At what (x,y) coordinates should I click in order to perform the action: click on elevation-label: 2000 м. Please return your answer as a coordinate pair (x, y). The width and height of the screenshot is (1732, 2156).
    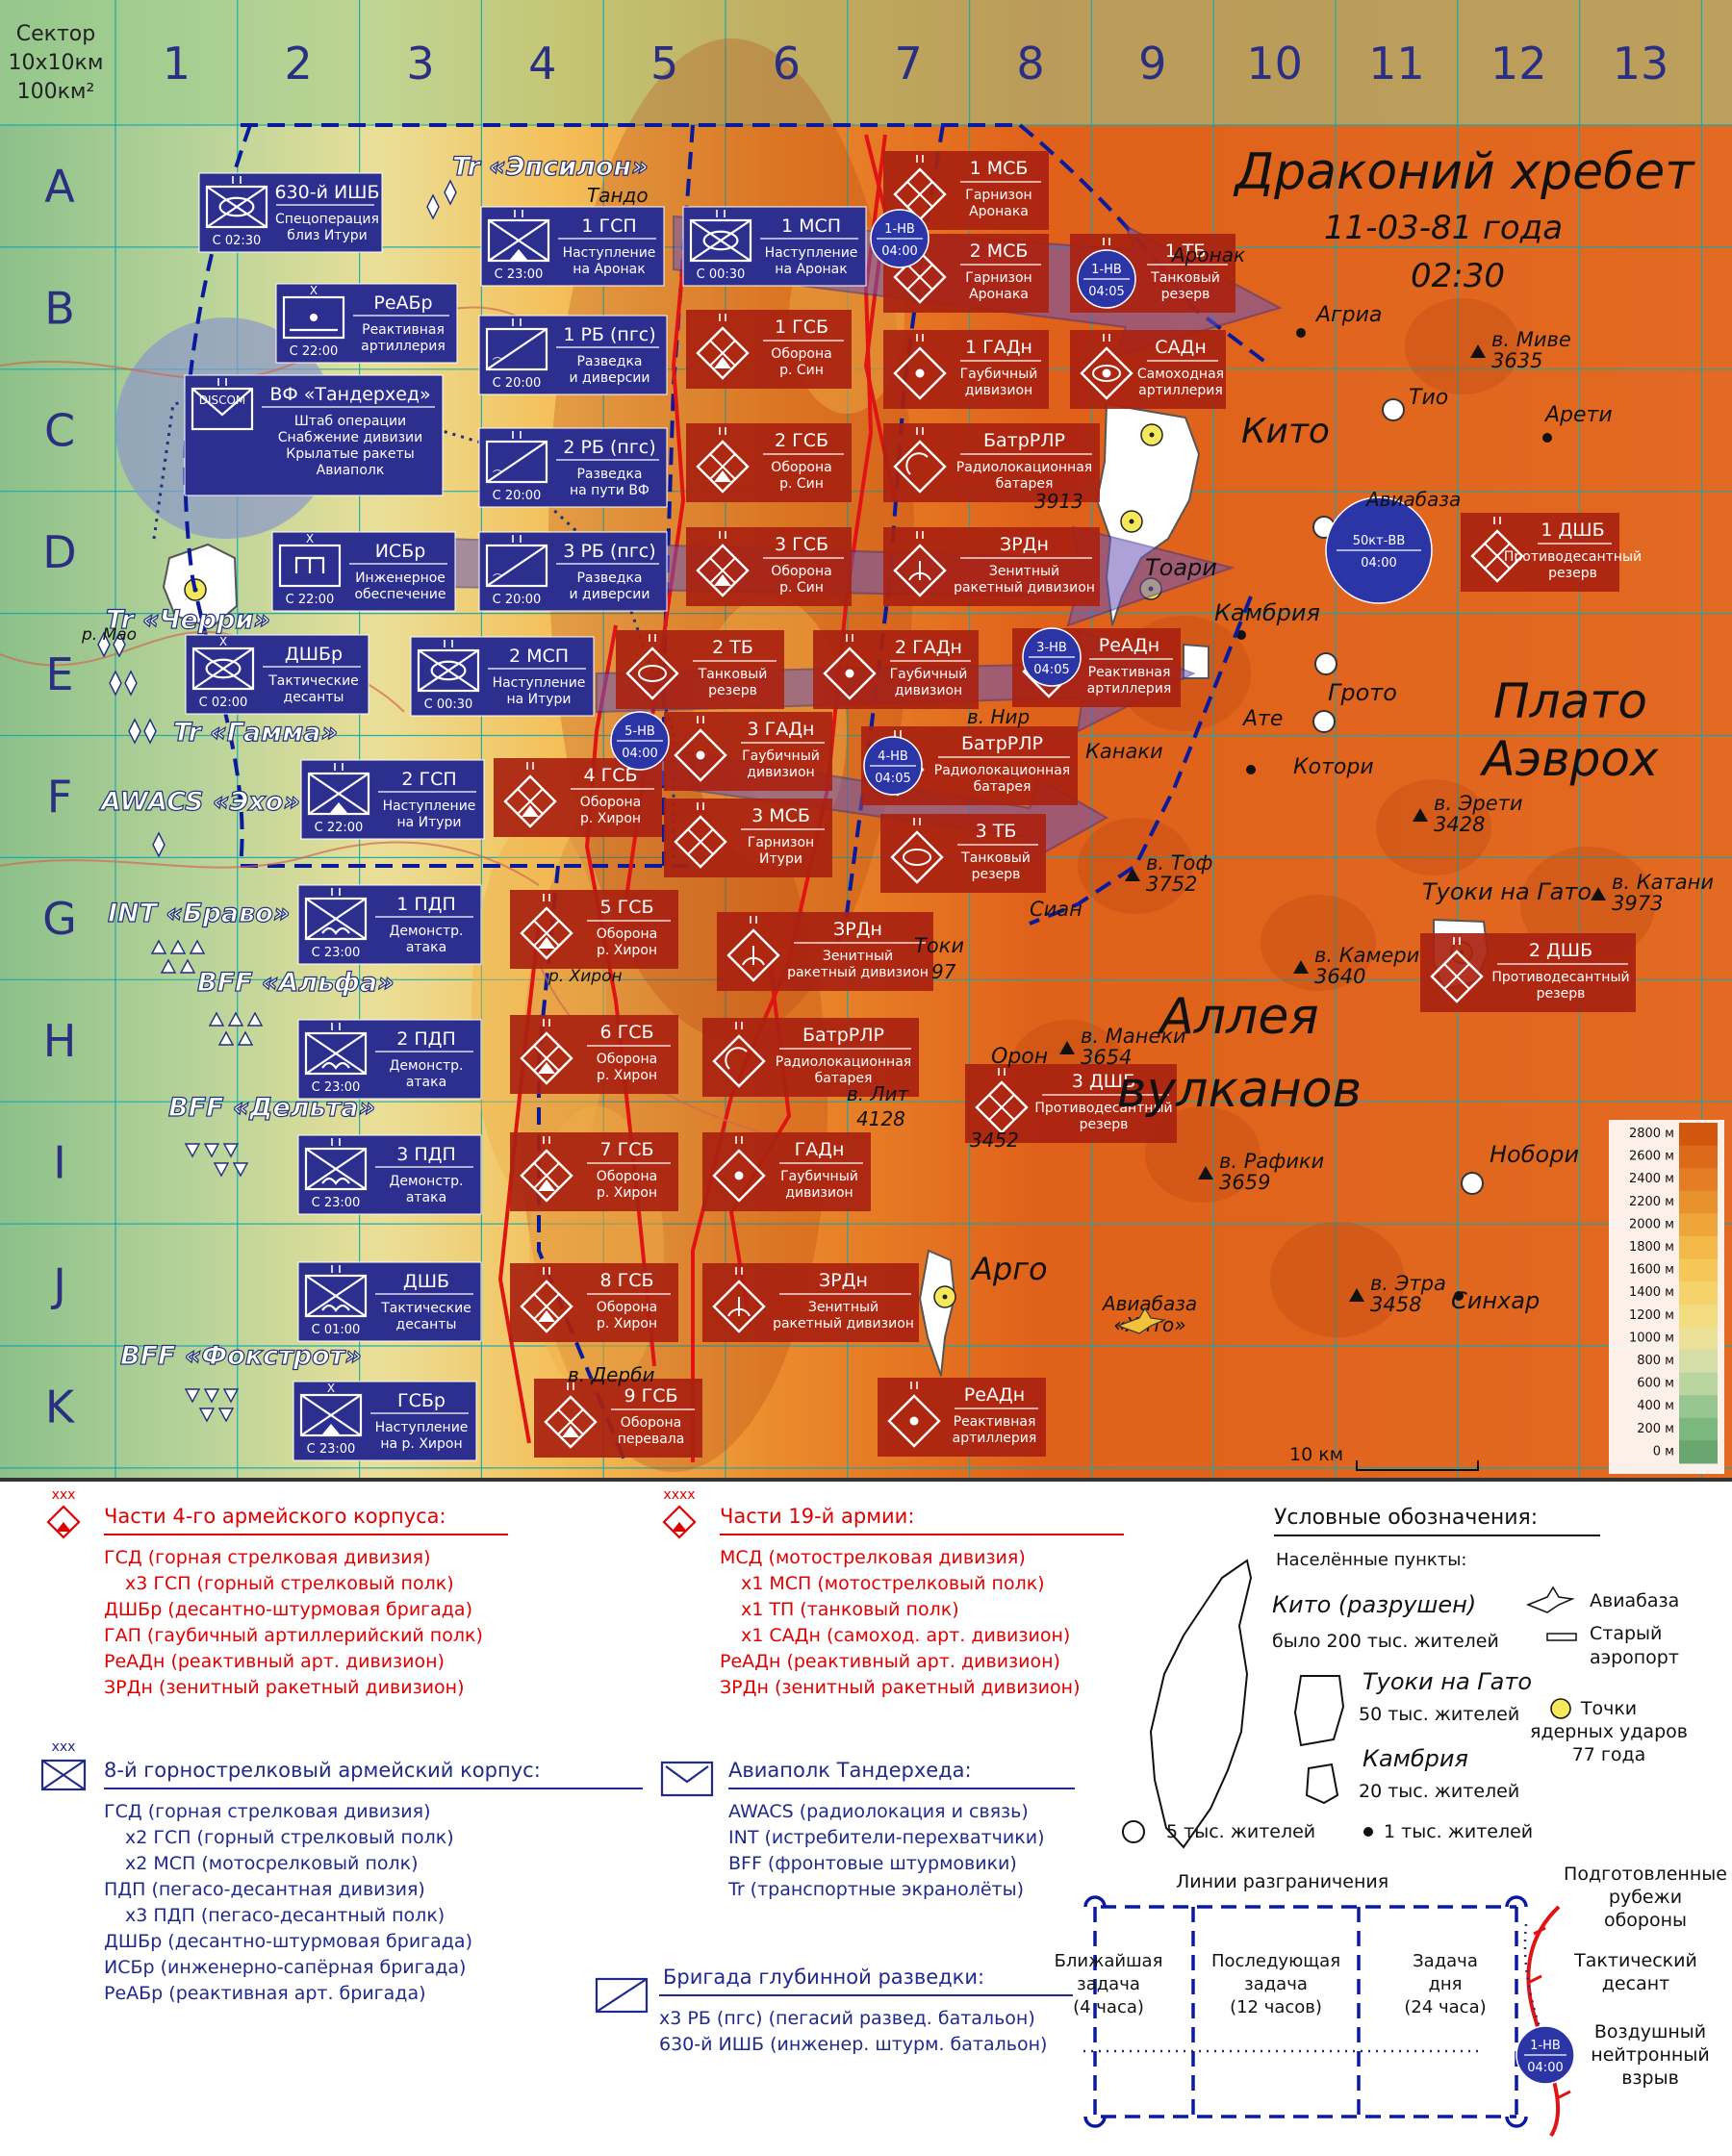
    Looking at the image, I should click on (1651, 1224).